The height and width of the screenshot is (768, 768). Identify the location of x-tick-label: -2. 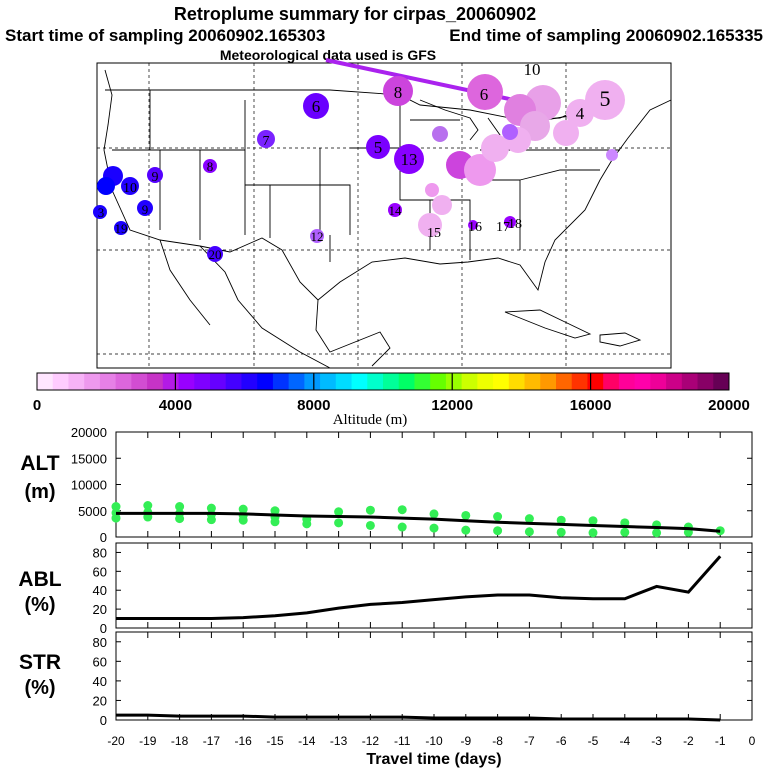
(688, 741).